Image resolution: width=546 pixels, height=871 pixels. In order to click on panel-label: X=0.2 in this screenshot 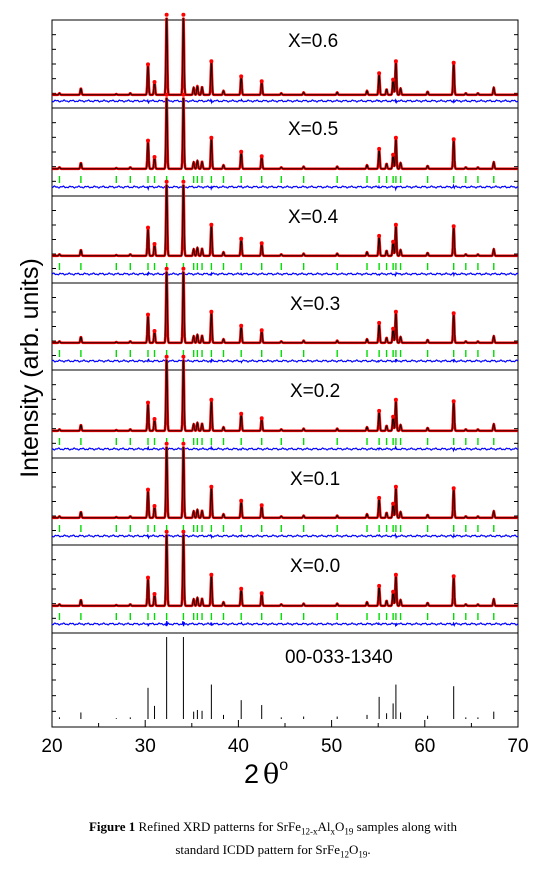, I will do `click(315, 391)`.